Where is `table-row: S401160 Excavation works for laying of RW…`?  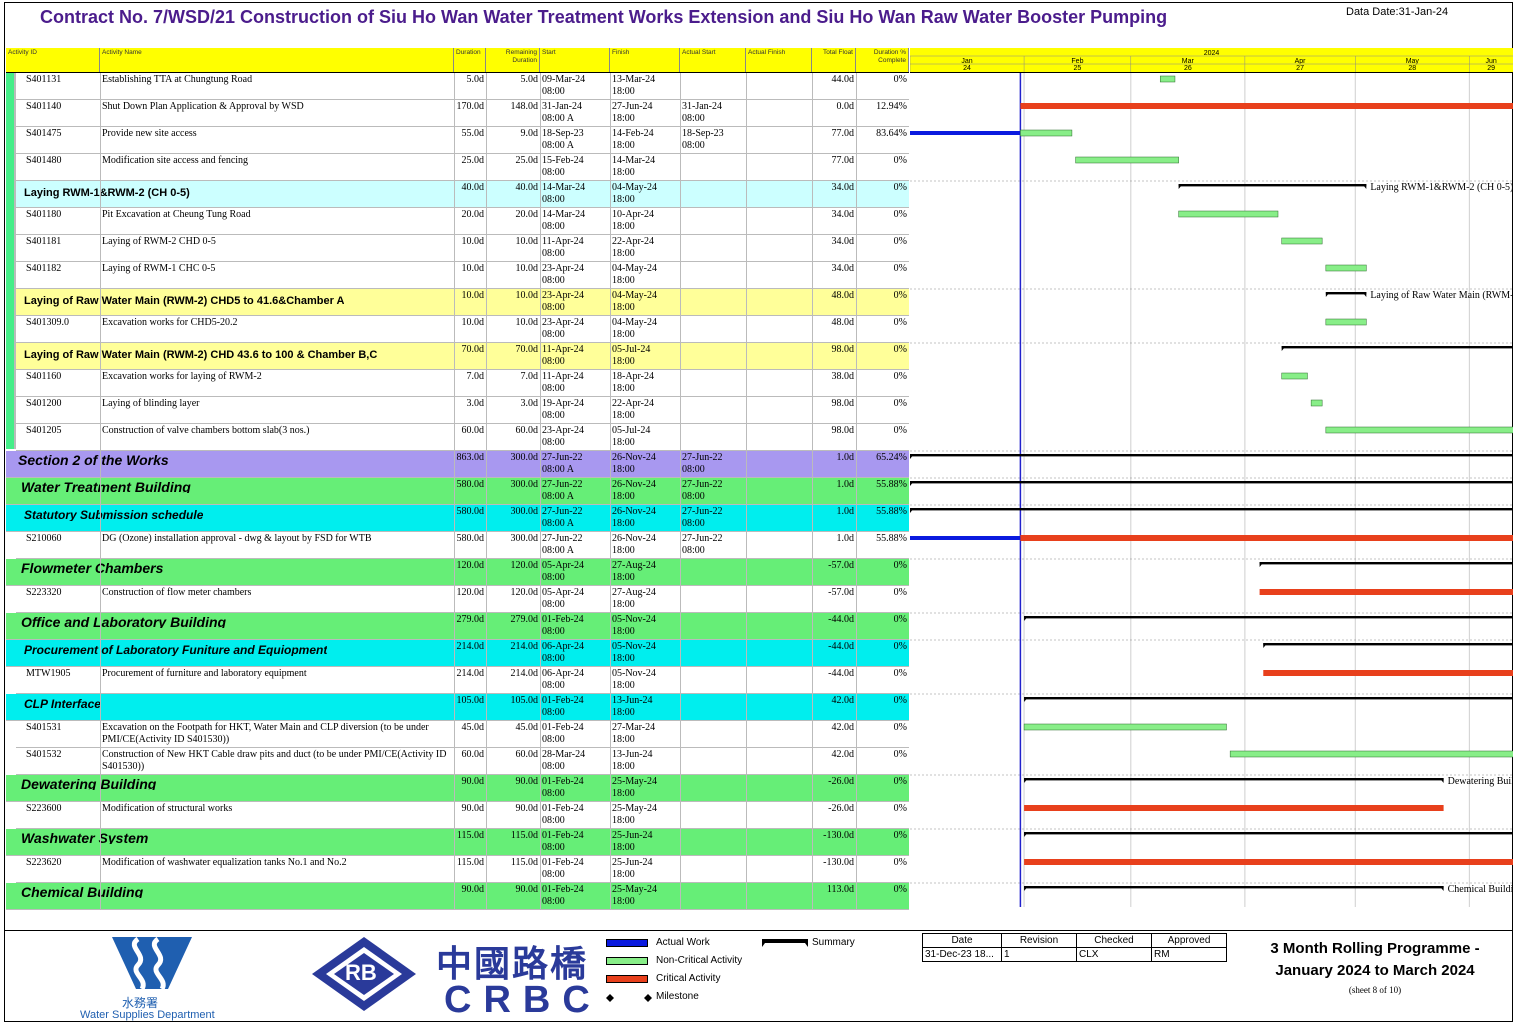 table-row: S401160 Excavation works for laying of RW… is located at coordinates (462, 383).